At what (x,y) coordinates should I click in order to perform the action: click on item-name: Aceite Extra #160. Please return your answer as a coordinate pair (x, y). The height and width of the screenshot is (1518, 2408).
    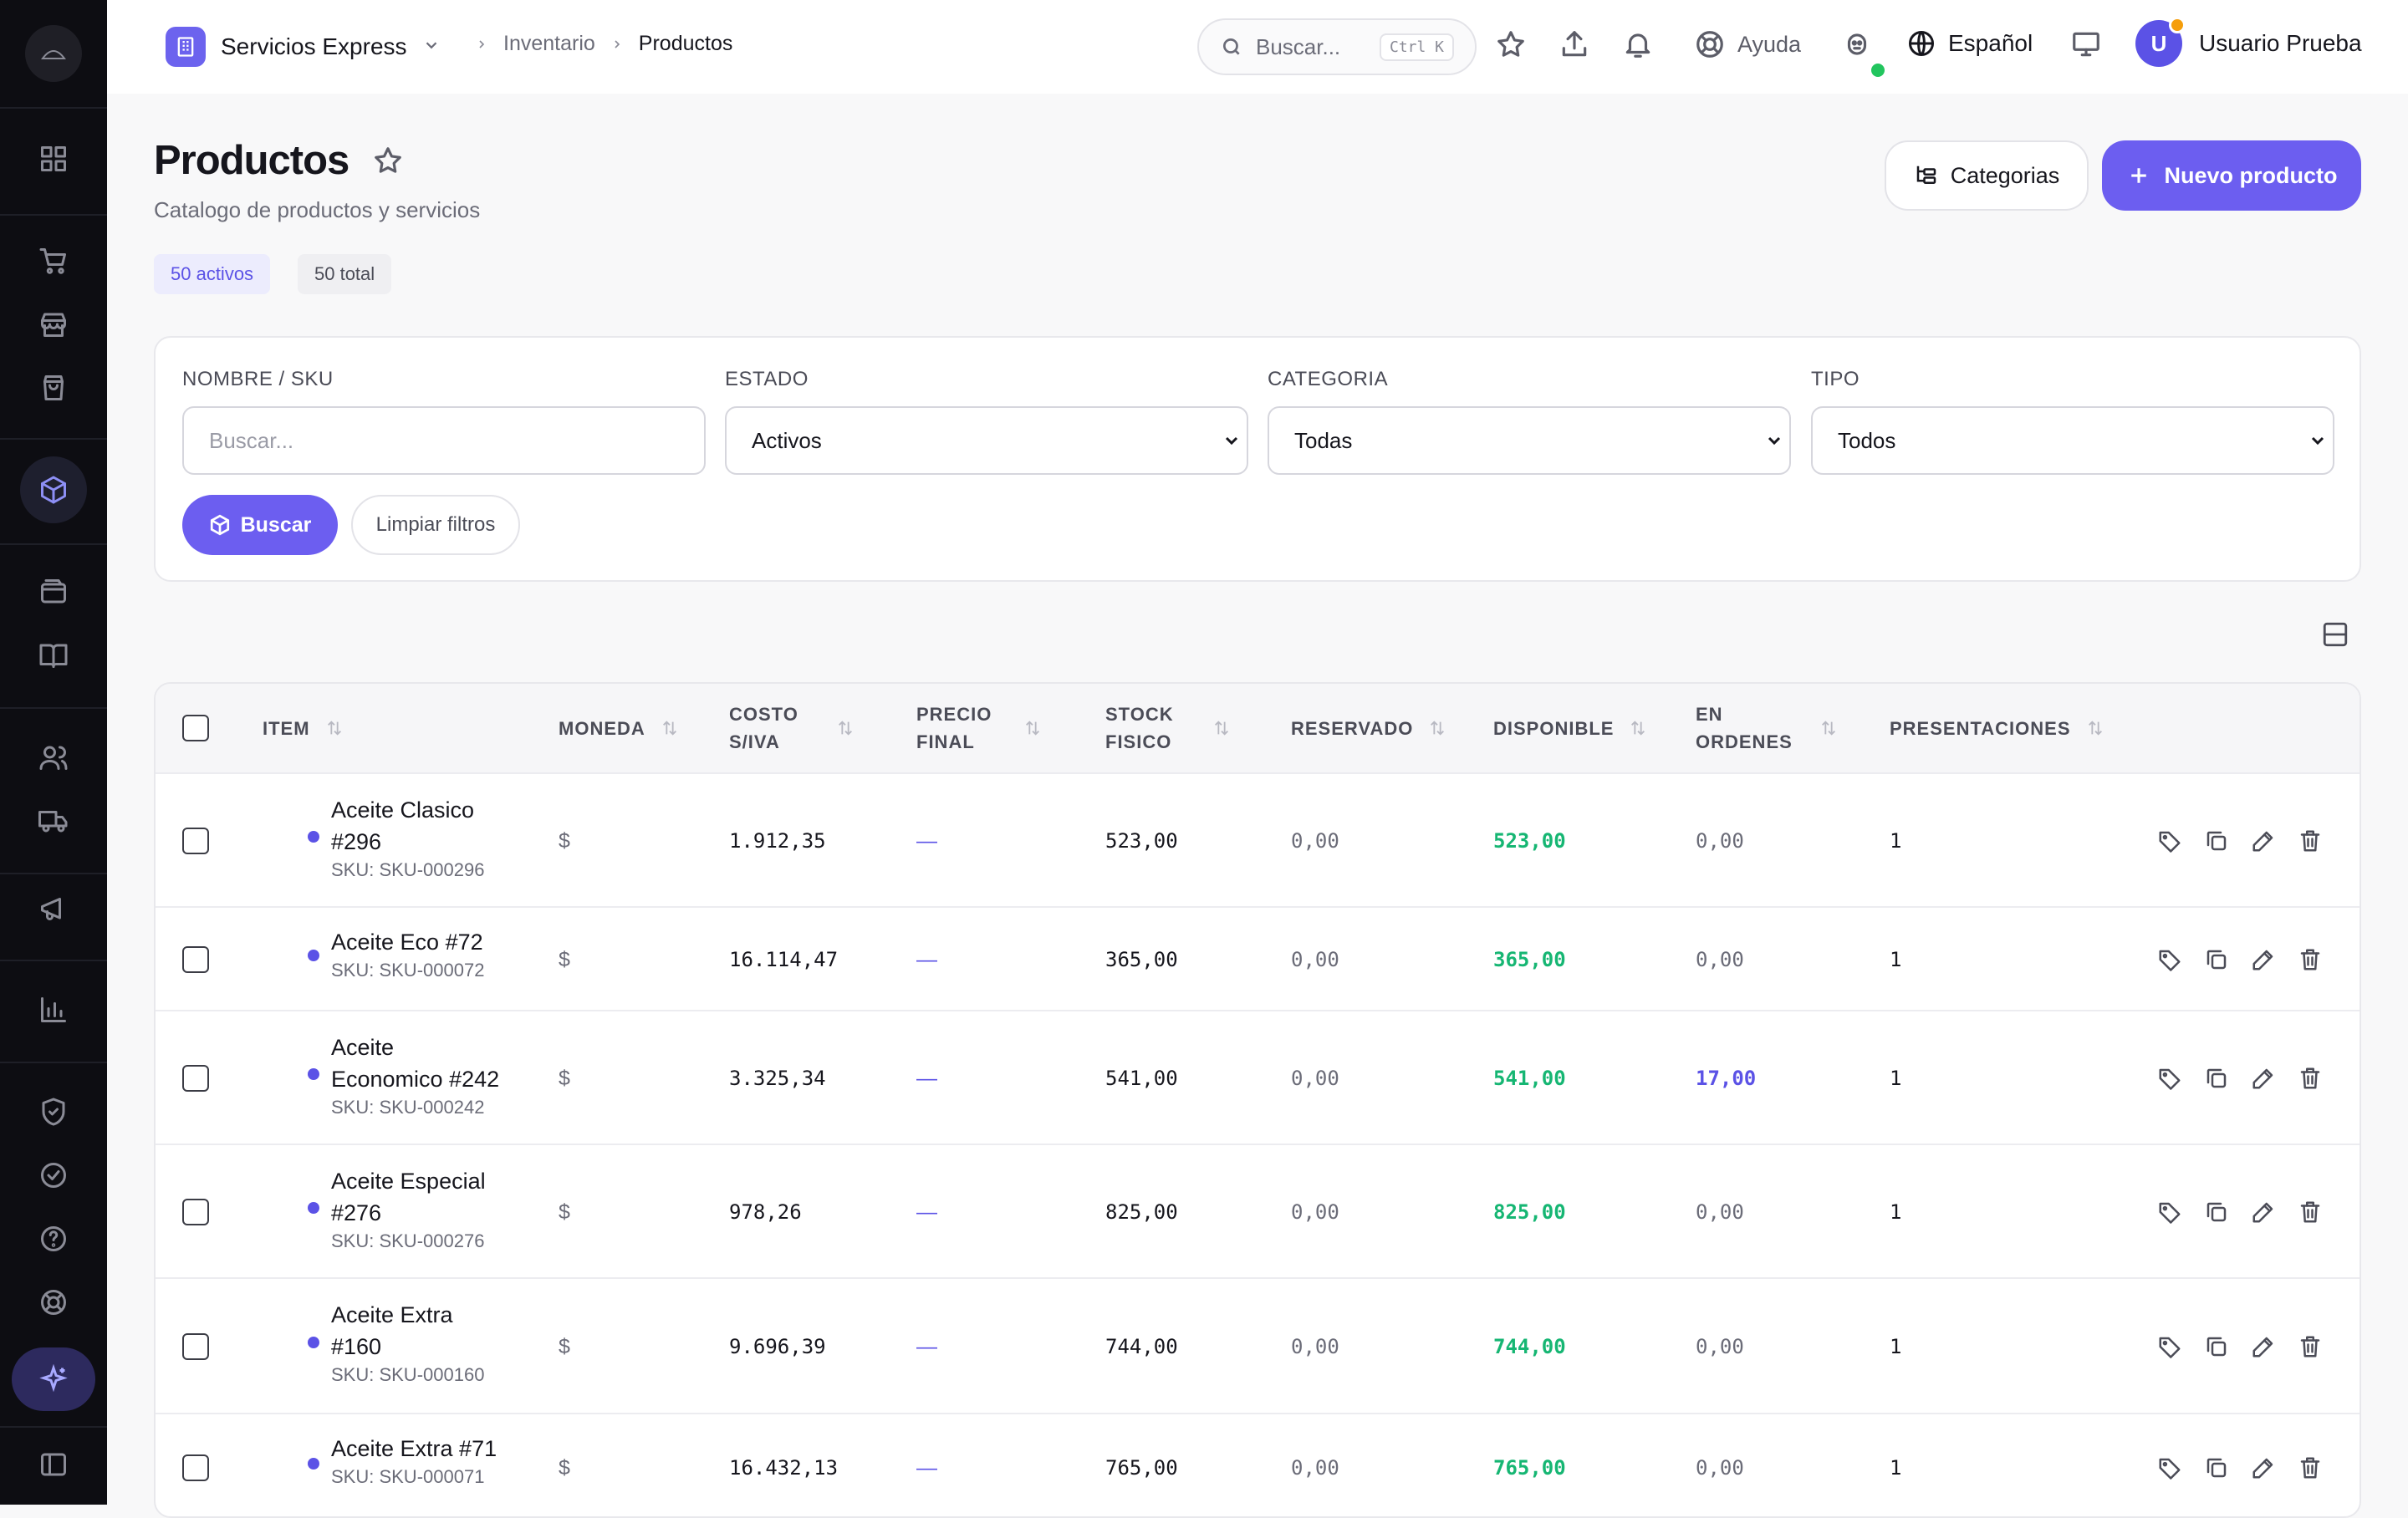
    Looking at the image, I should click on (392, 1330).